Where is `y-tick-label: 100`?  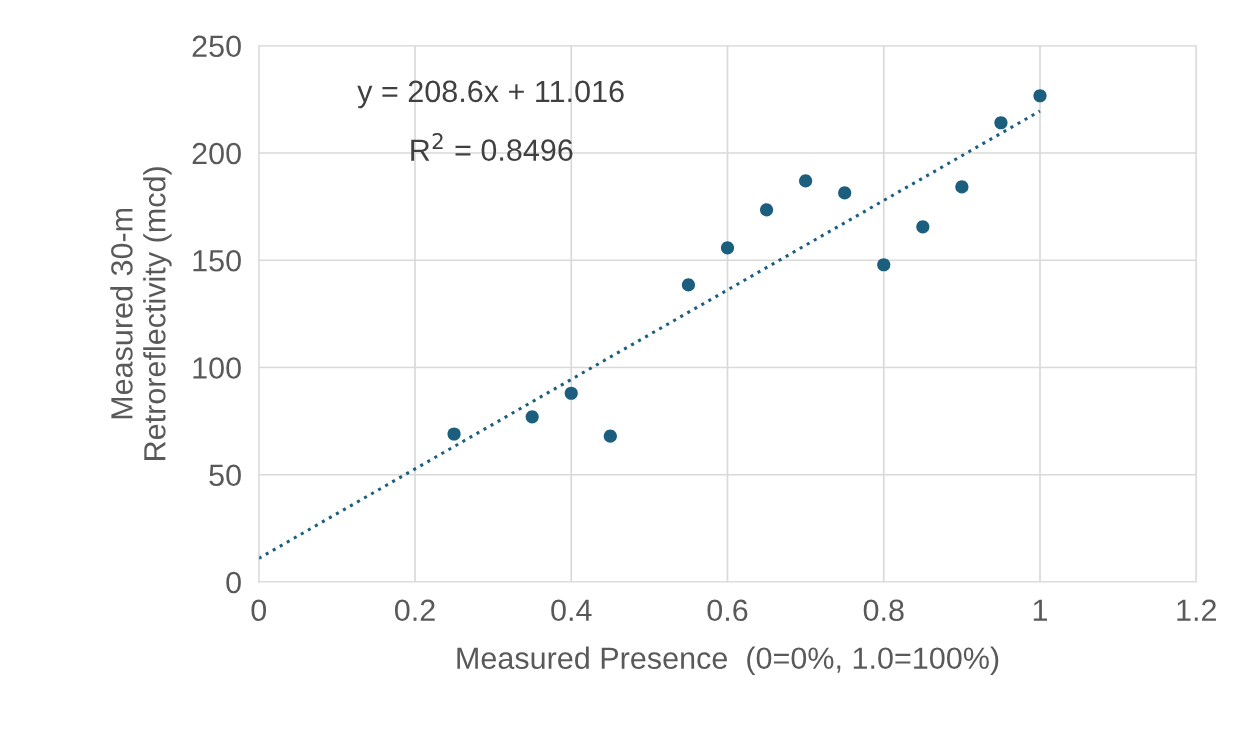 y-tick-label: 100 is located at coordinates (217, 368).